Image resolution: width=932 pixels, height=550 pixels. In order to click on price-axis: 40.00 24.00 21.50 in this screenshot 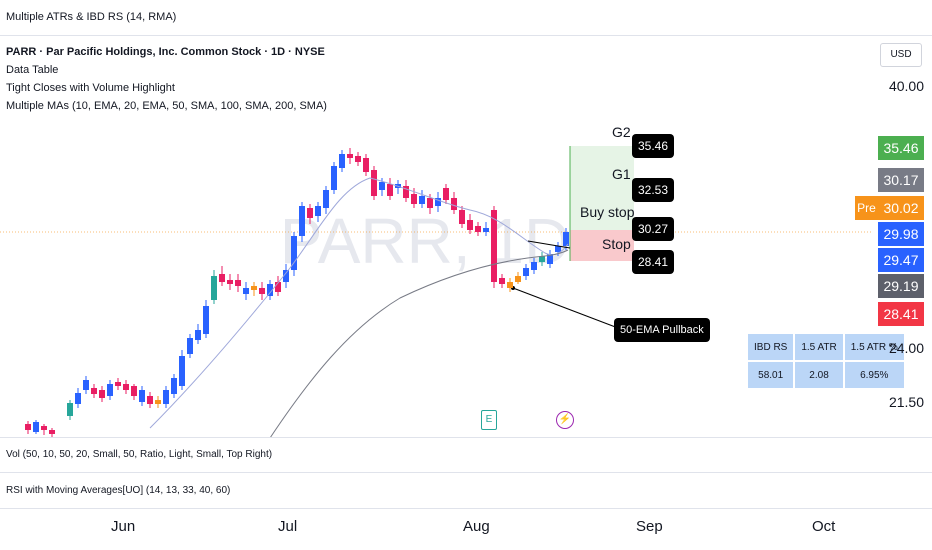, I will do `click(902, 238)`.